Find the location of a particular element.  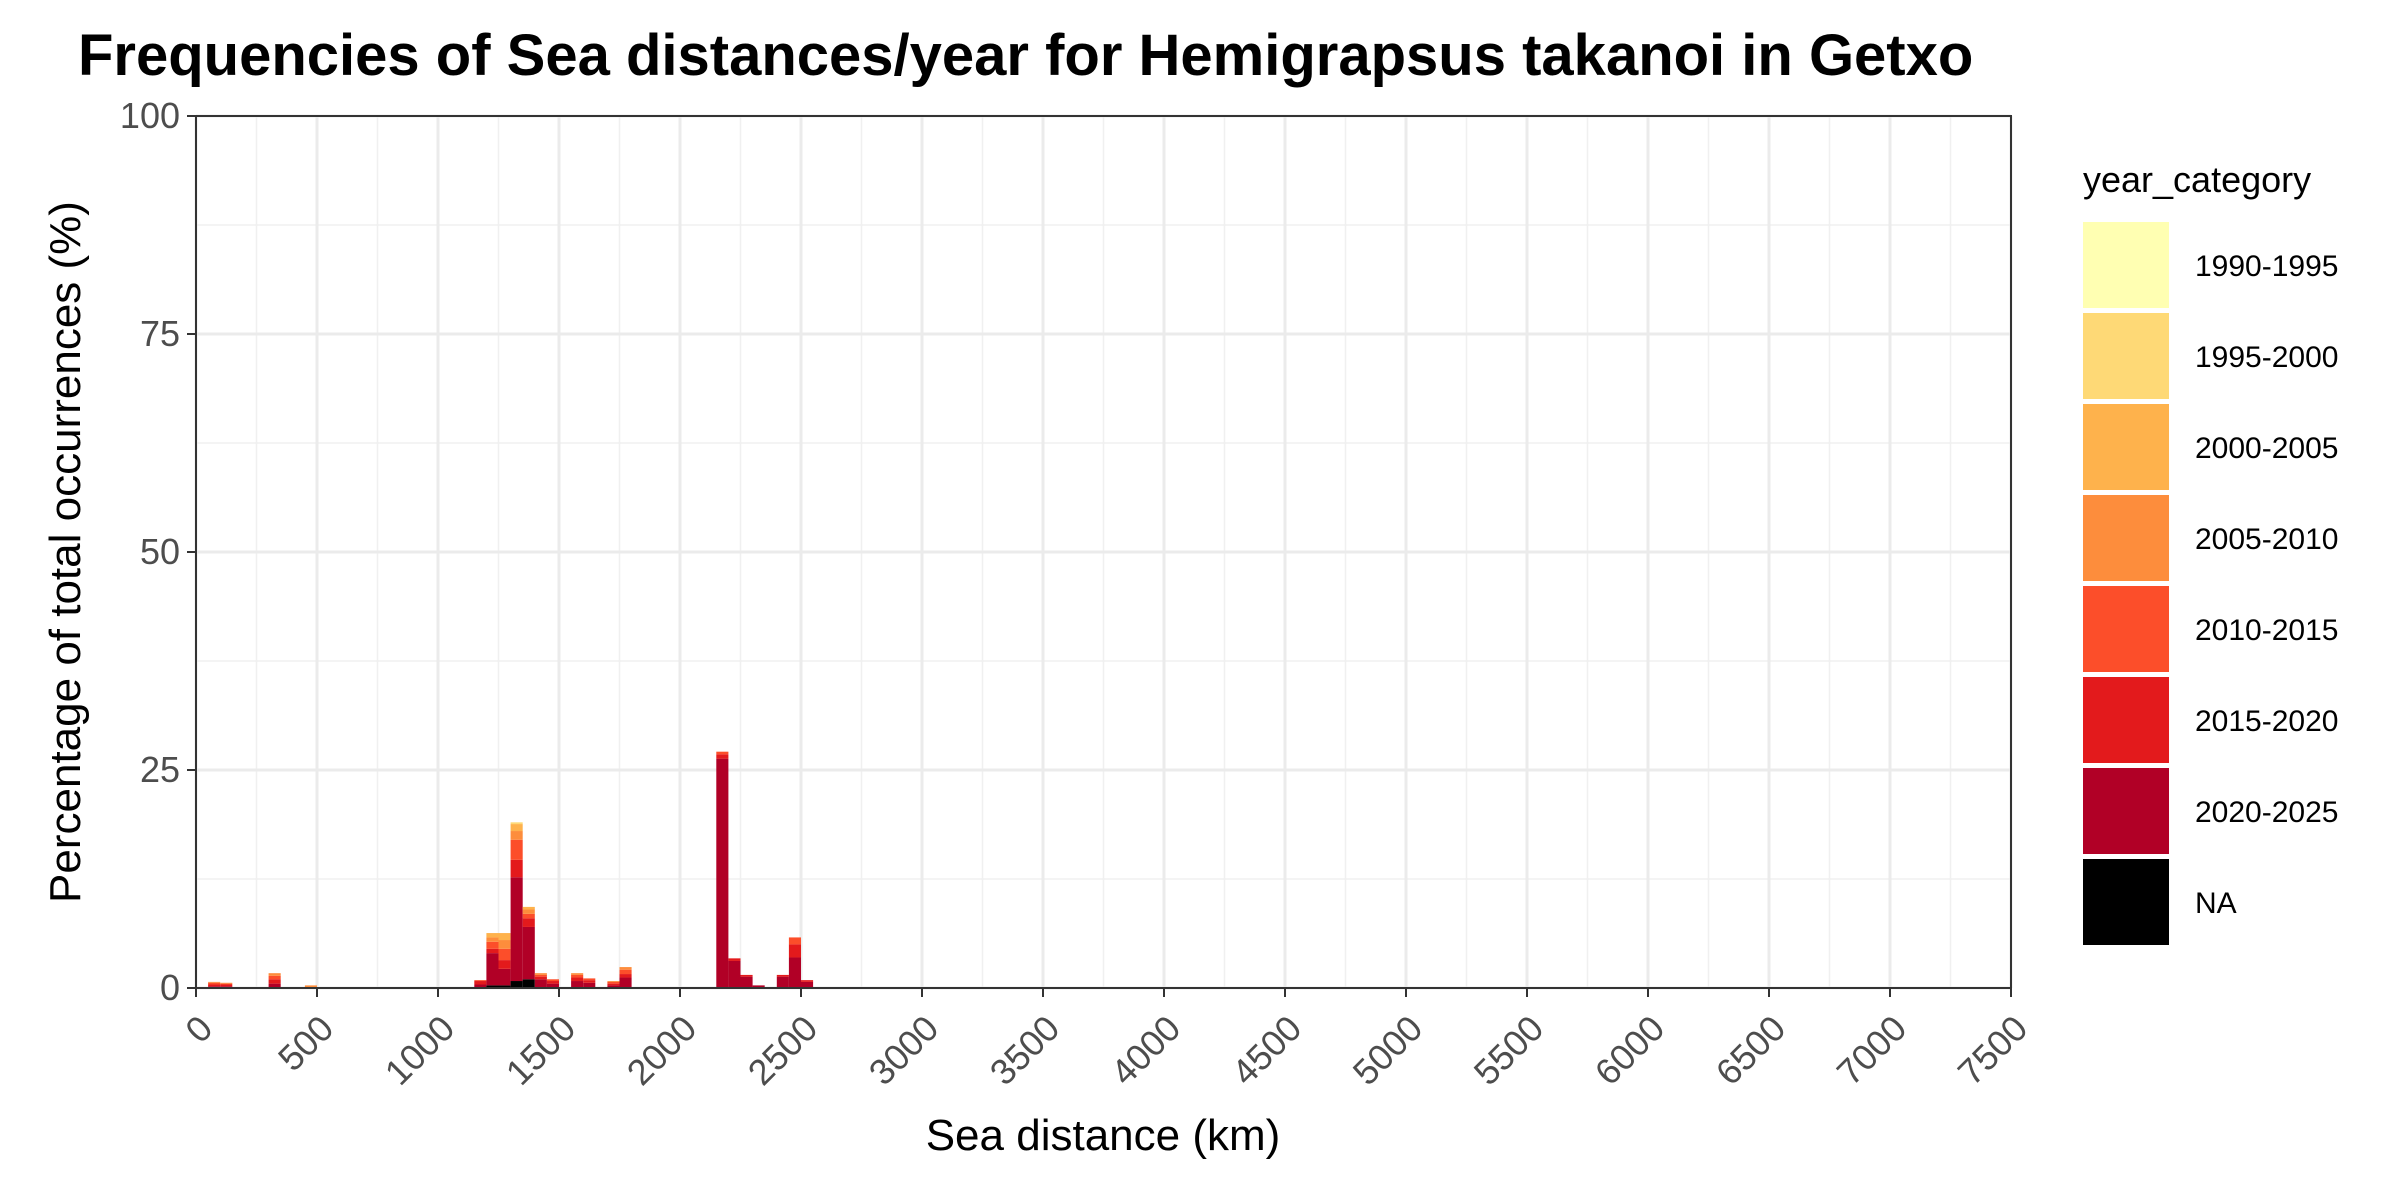

legend-label: 2010-2015 is located at coordinates (2266, 630).